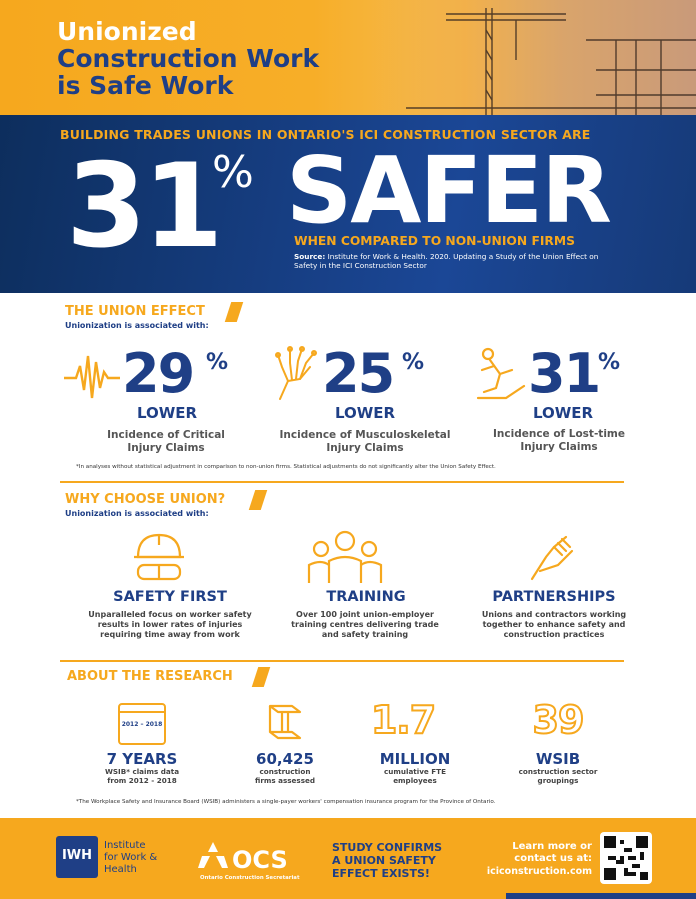 This screenshot has width=696, height=899. I want to click on why-item-3-title: PARTNERSHIPS, so click(554, 597).